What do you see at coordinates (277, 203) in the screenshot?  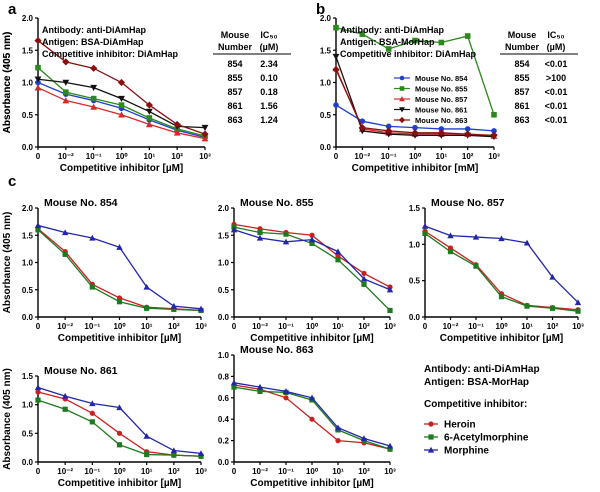 I see `chart-title: Mouse No. 855` at bounding box center [277, 203].